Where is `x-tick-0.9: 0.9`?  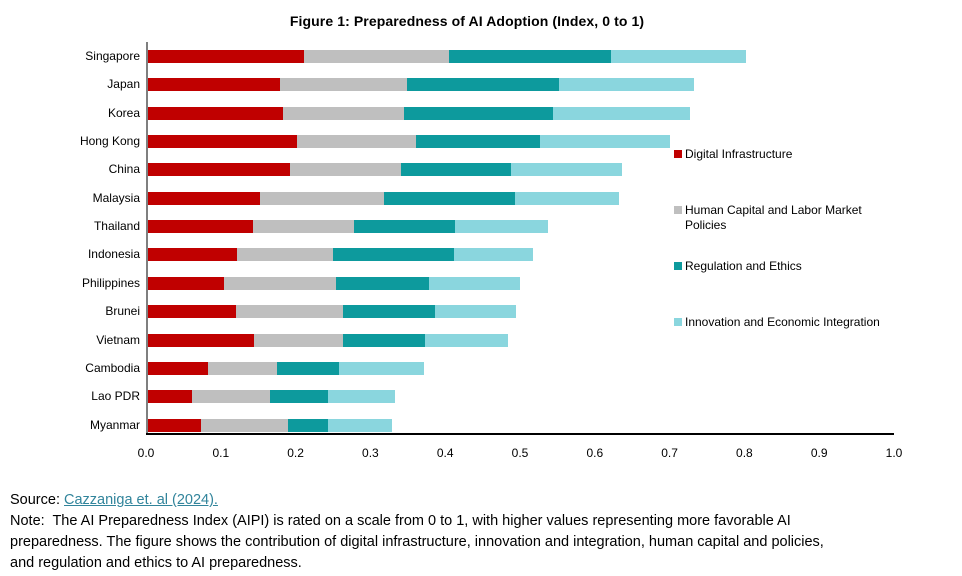
x-tick-0.9: 0.9 is located at coordinates (819, 453).